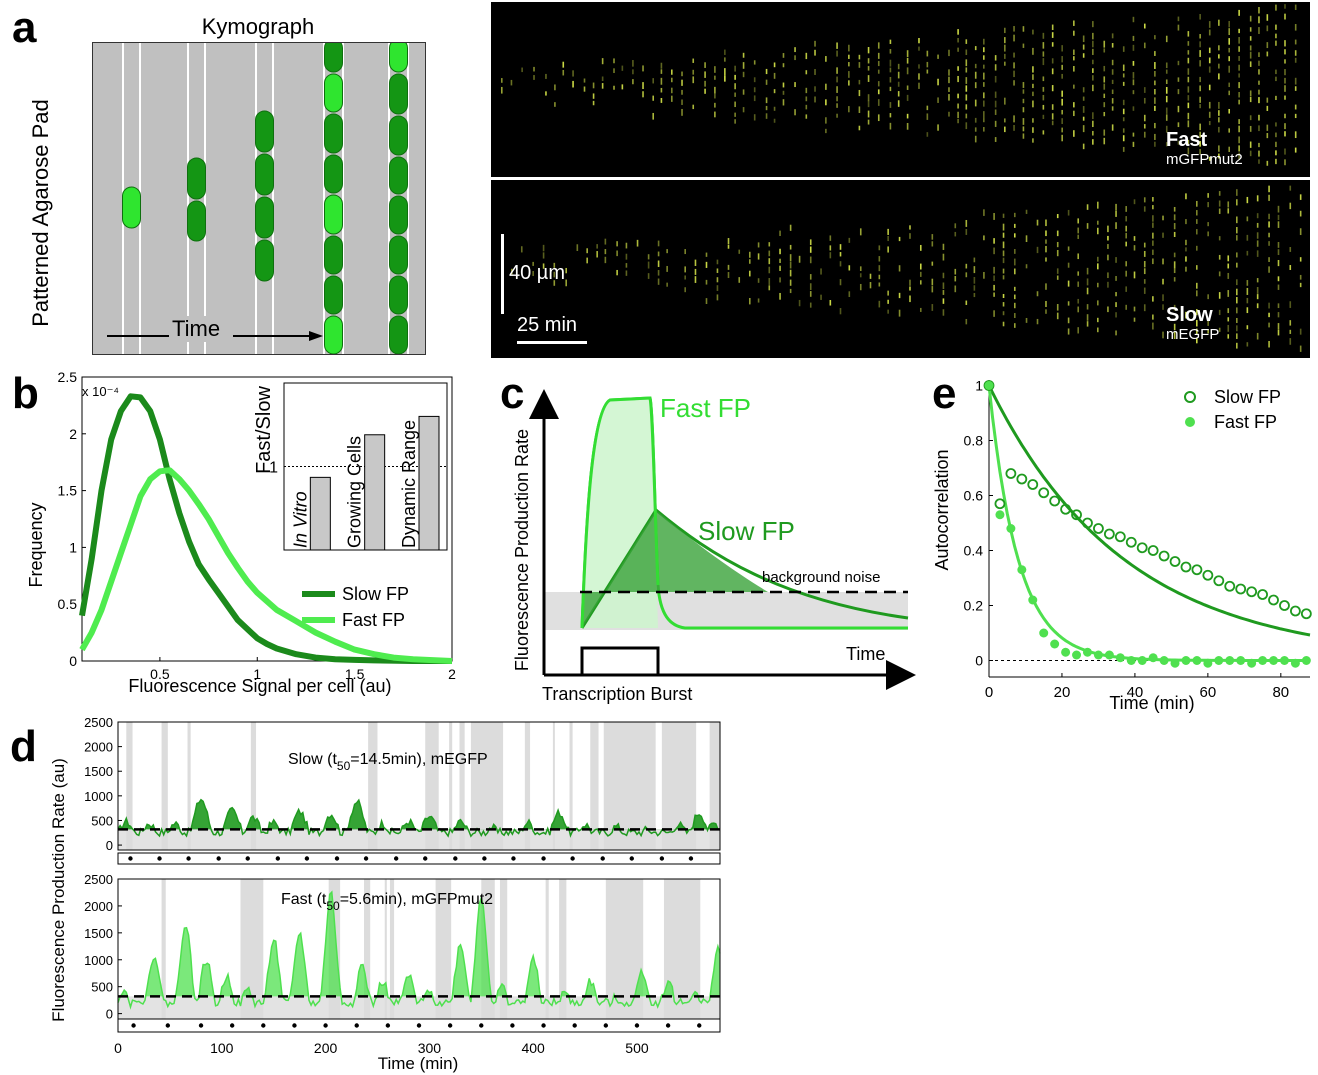 Image resolution: width=1318 pixels, height=1075 pixels. What do you see at coordinates (522, 550) in the screenshot?
I see `c-ylabel: Fluorescence Production Rate` at bounding box center [522, 550].